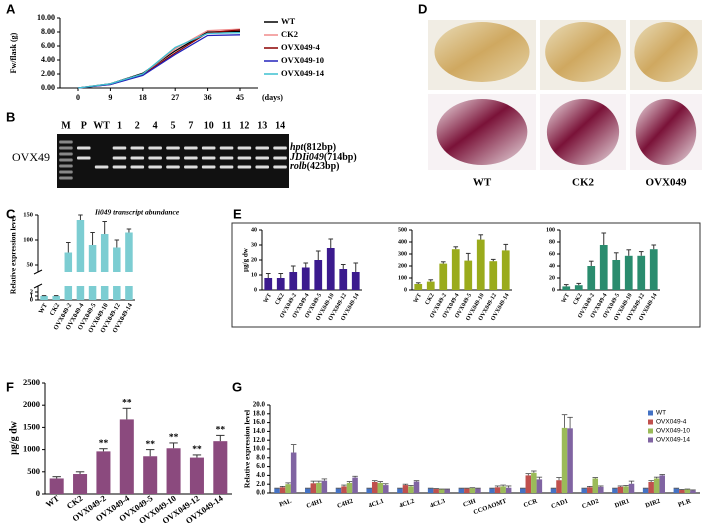 The image size is (708, 523). I want to click on gel-image, so click(173, 161).